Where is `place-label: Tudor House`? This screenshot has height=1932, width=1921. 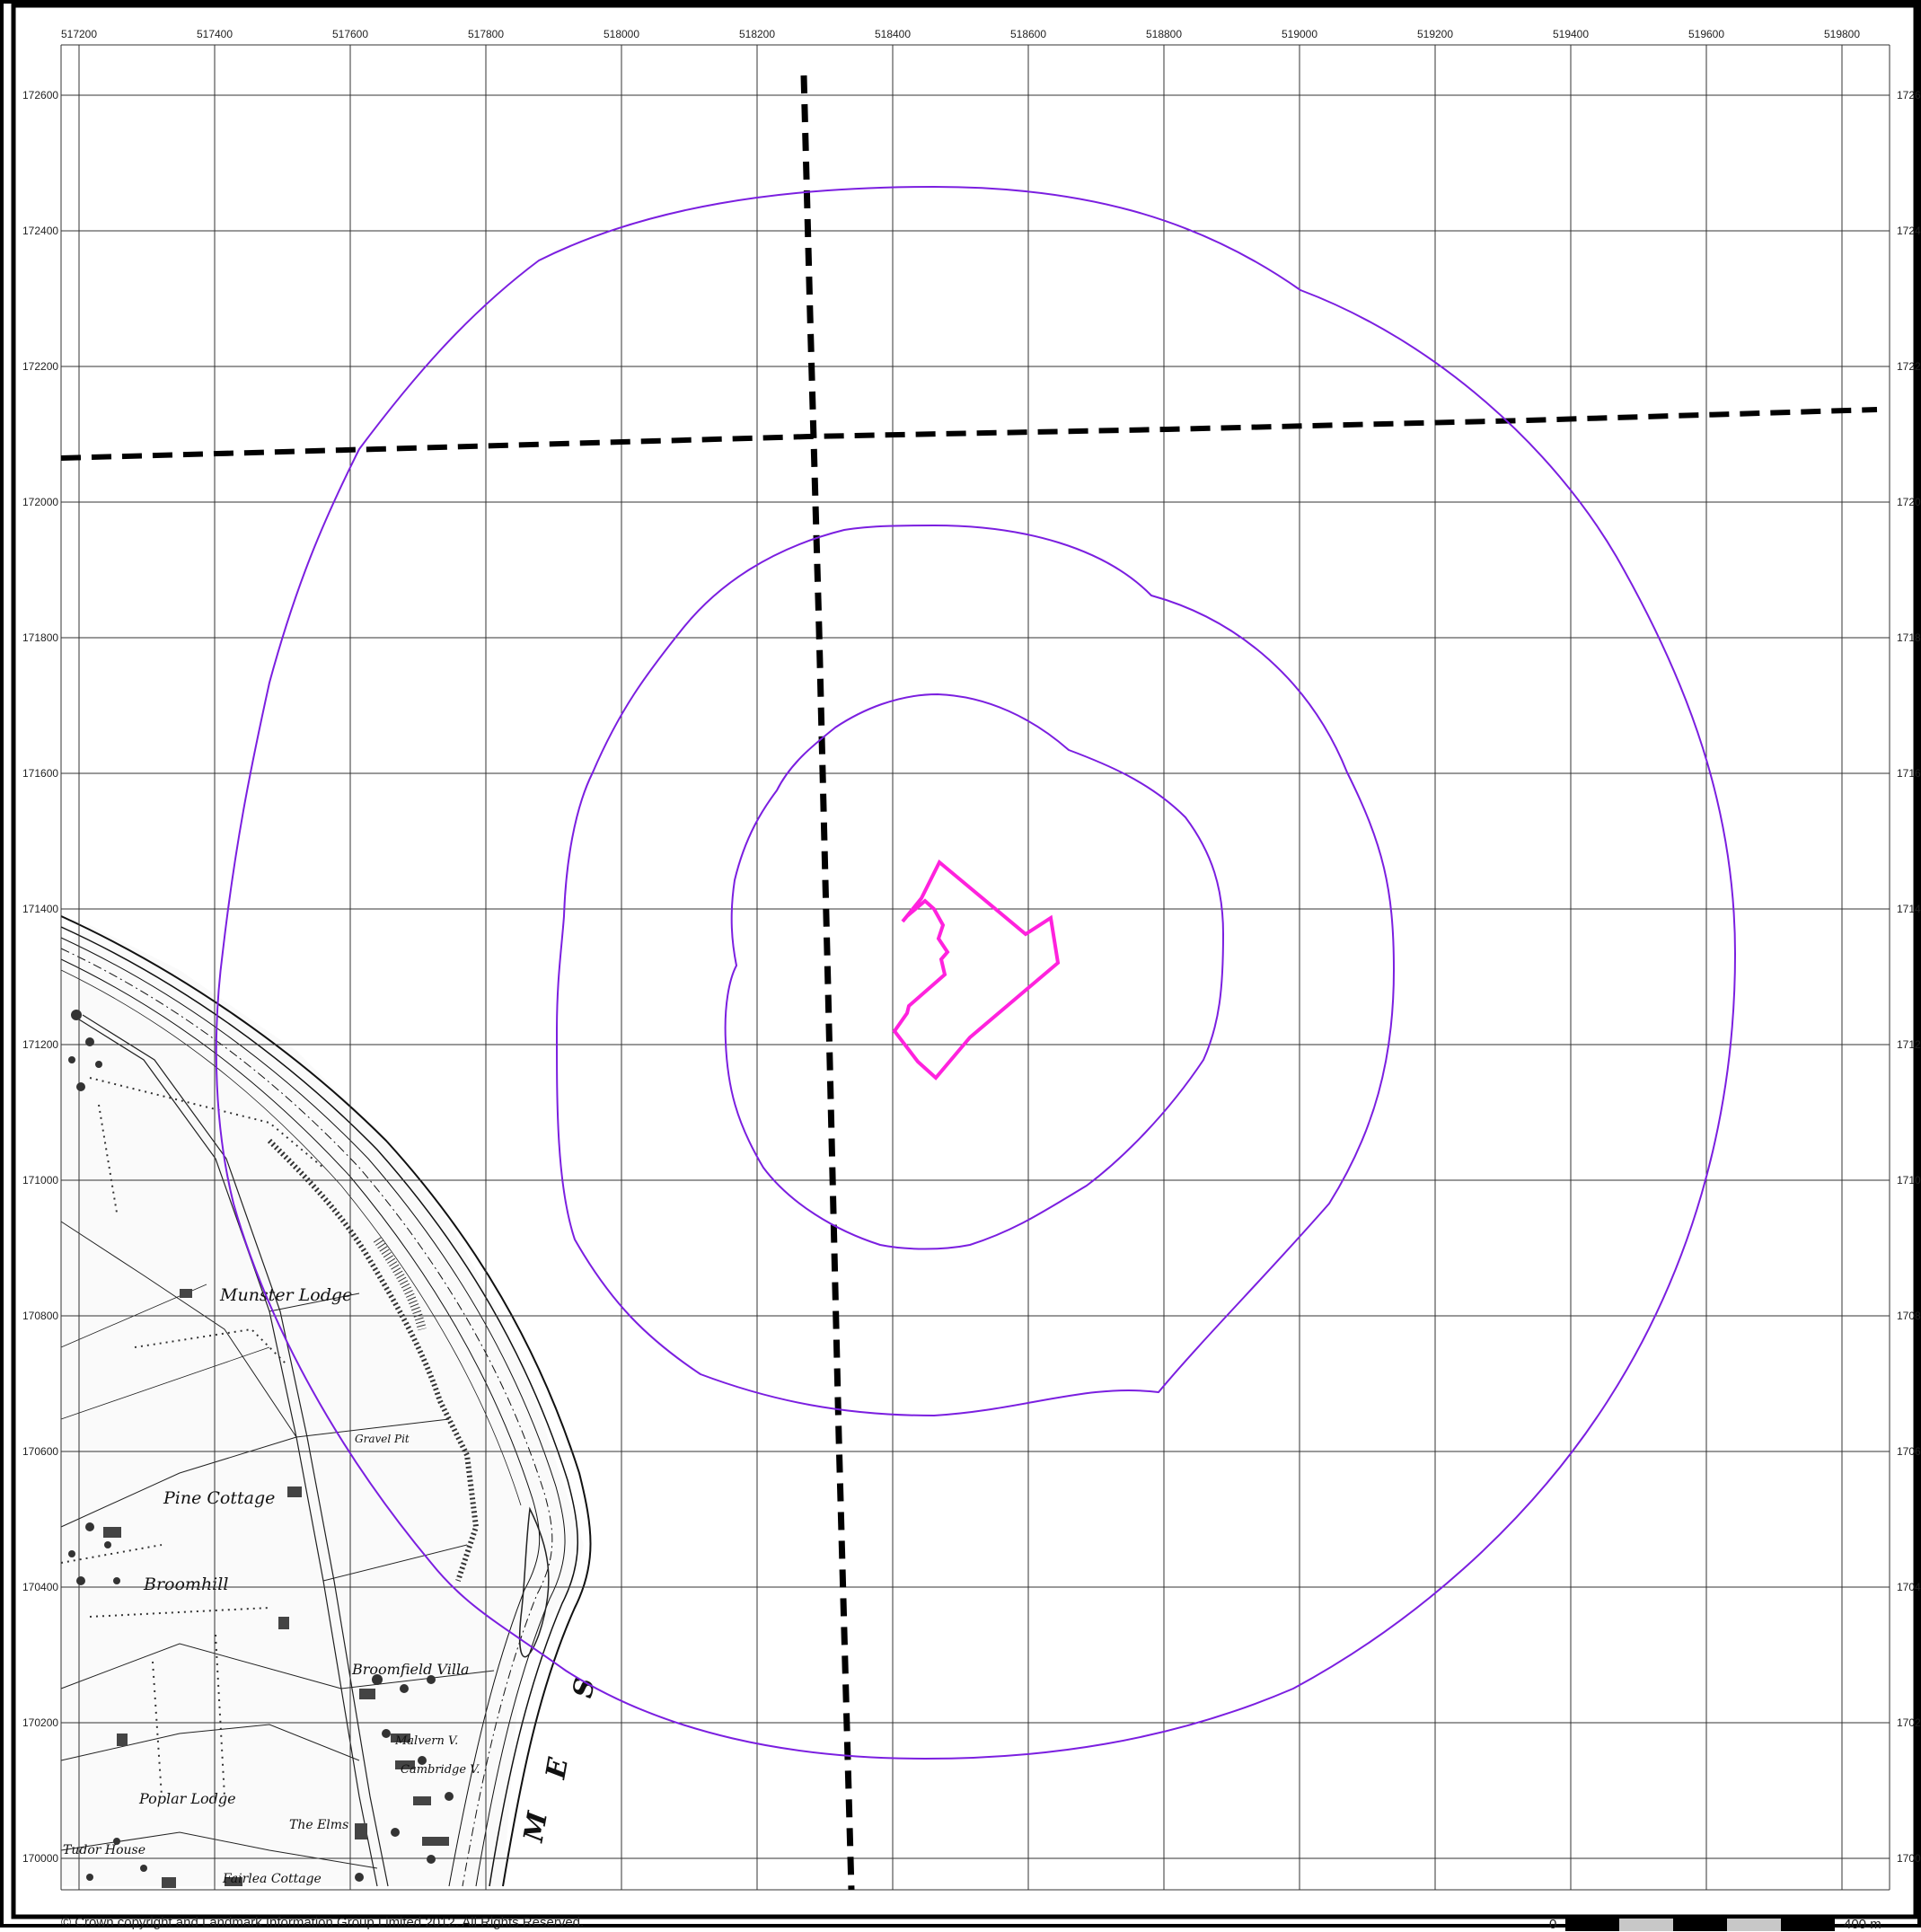
place-label: Tudor House is located at coordinates (104, 1850).